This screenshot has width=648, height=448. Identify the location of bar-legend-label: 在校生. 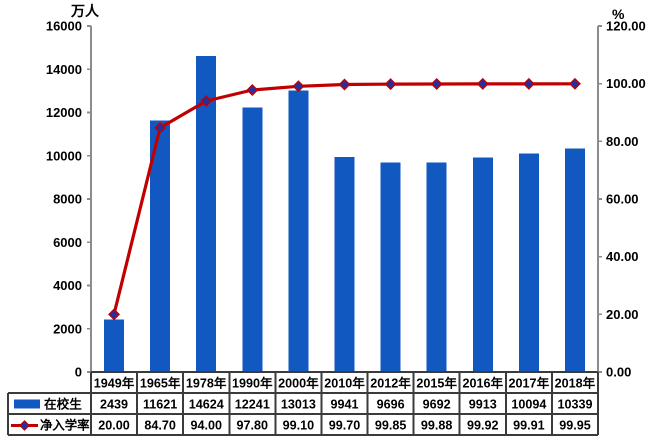
(63, 404).